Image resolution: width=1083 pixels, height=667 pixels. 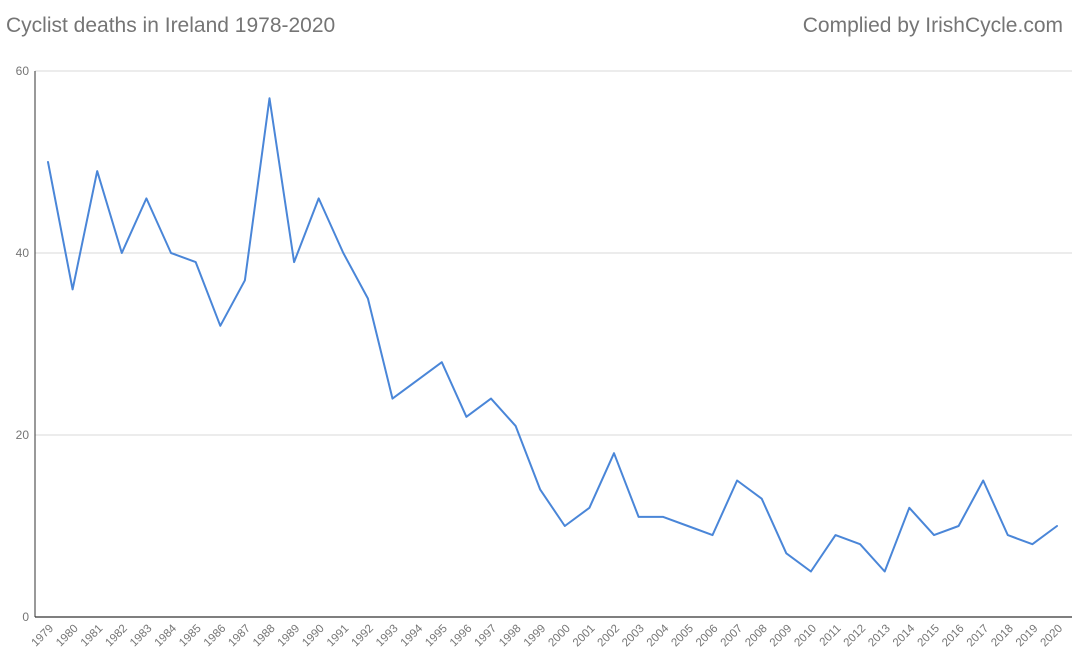 I want to click on x-tick-label: 1992, so click(x=362, y=636).